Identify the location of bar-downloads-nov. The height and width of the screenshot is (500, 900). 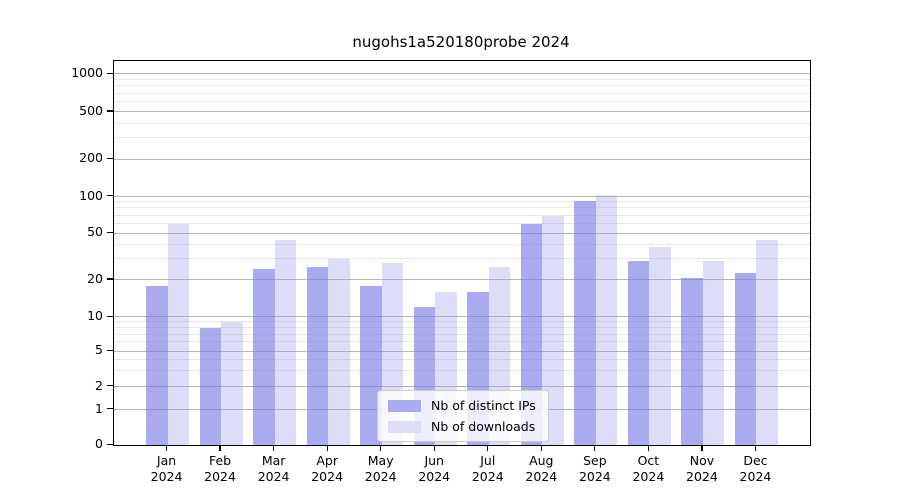
(713, 353).